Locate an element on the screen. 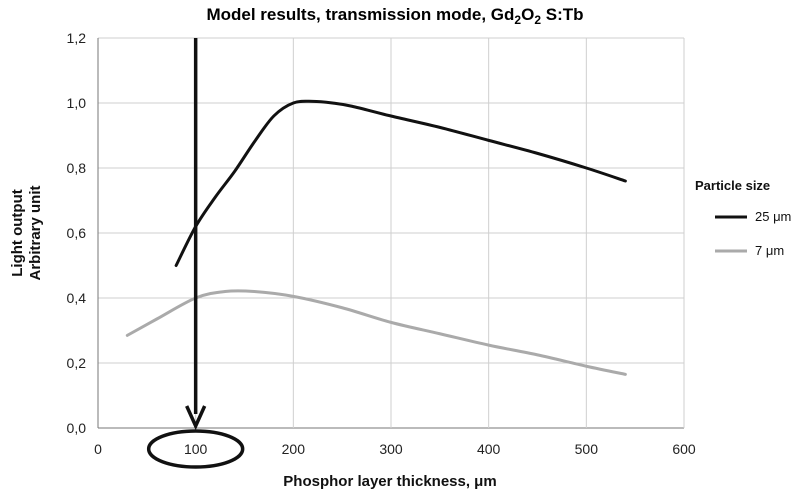 The image size is (800, 502). annotation-circle is located at coordinates (195, 449).